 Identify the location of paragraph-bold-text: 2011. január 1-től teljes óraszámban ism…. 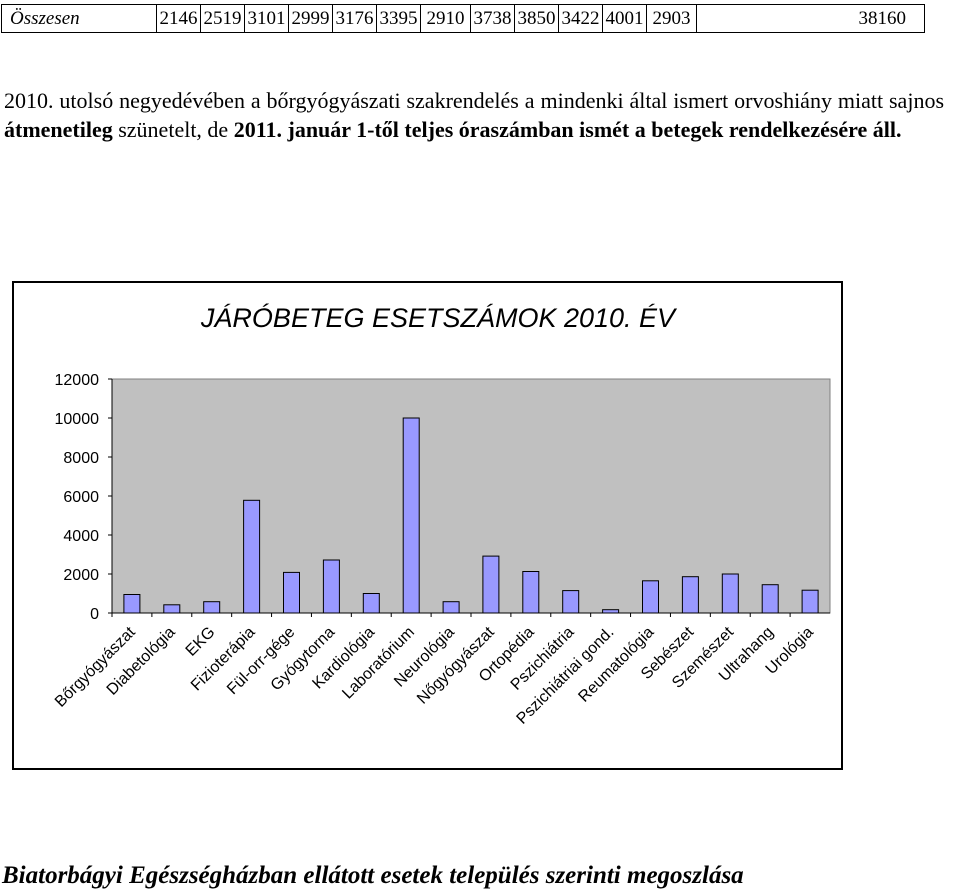
(567, 129).